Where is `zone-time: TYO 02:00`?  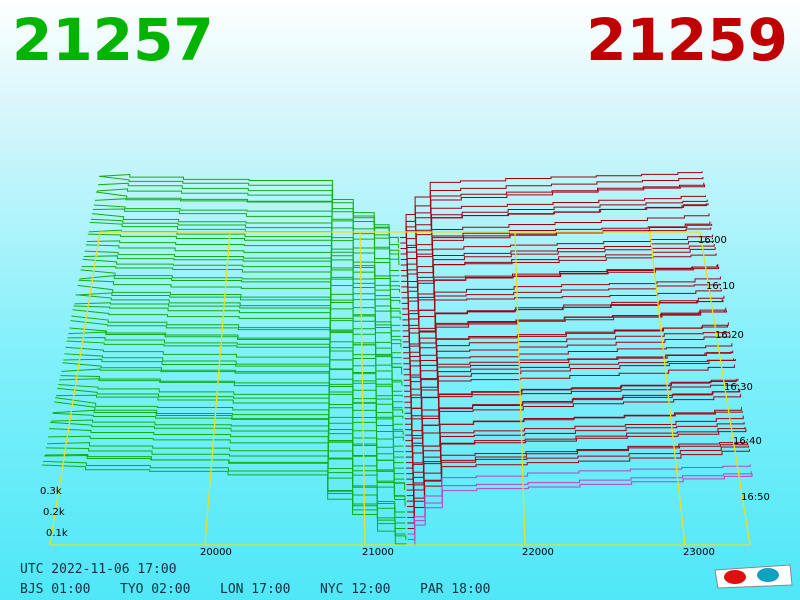 zone-time: TYO 02:00 is located at coordinates (155, 589).